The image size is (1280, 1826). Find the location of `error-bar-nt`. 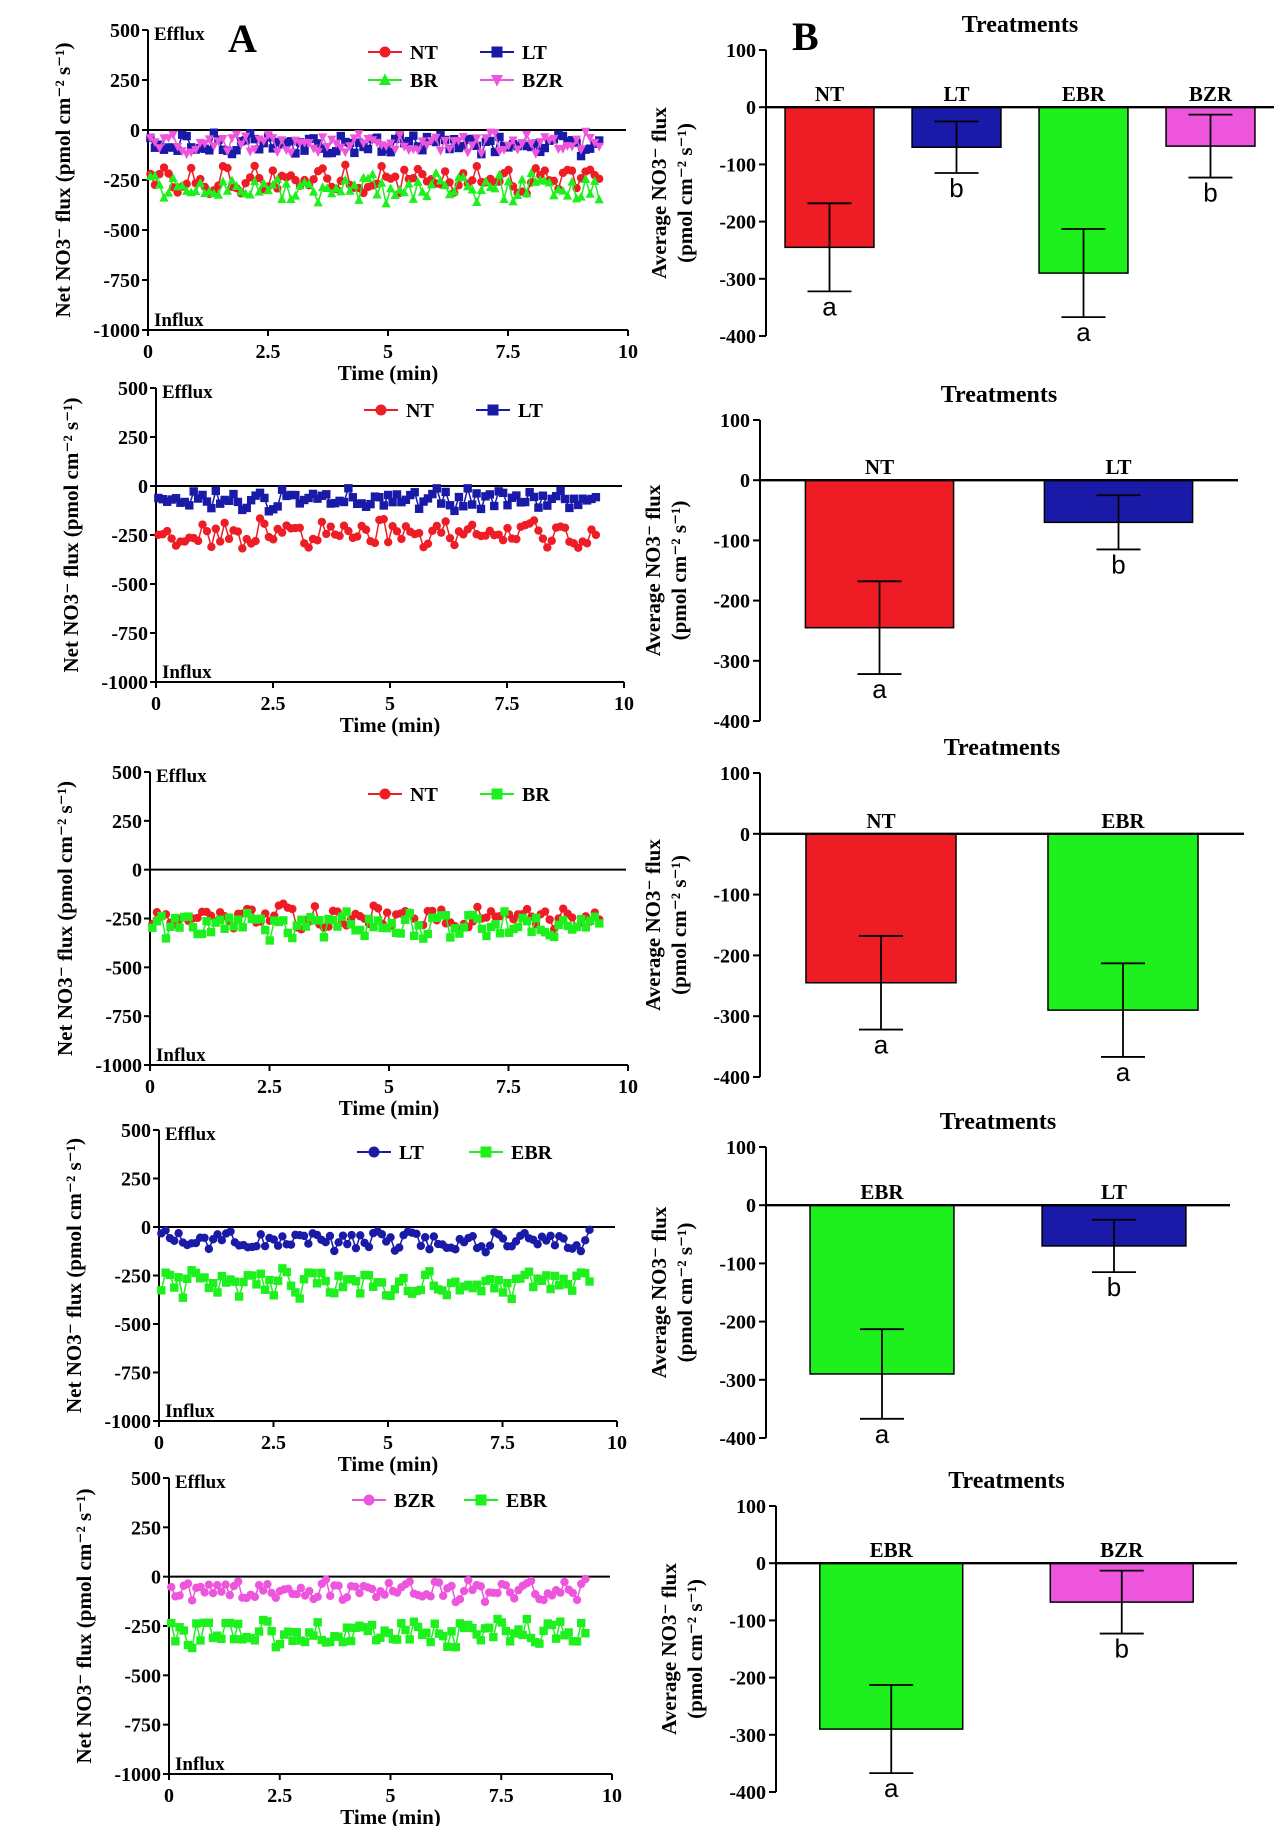

error-bar-nt is located at coordinates (881, 983).